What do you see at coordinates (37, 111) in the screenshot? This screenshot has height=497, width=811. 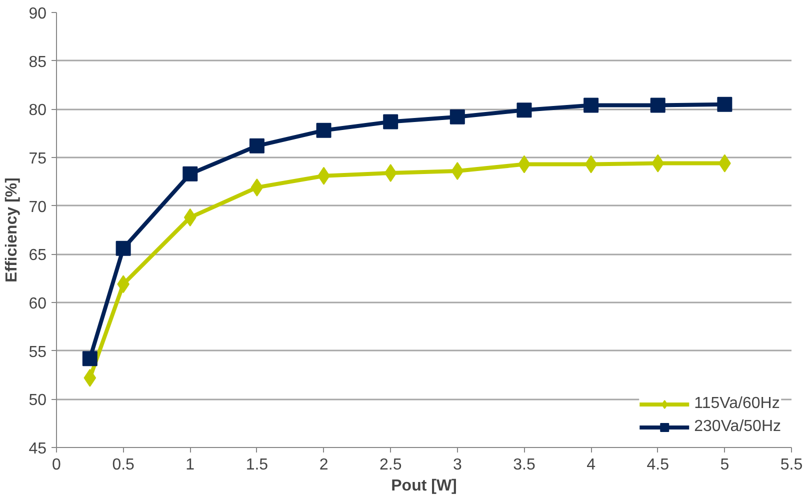 I see `y-tick-label: 80` at bounding box center [37, 111].